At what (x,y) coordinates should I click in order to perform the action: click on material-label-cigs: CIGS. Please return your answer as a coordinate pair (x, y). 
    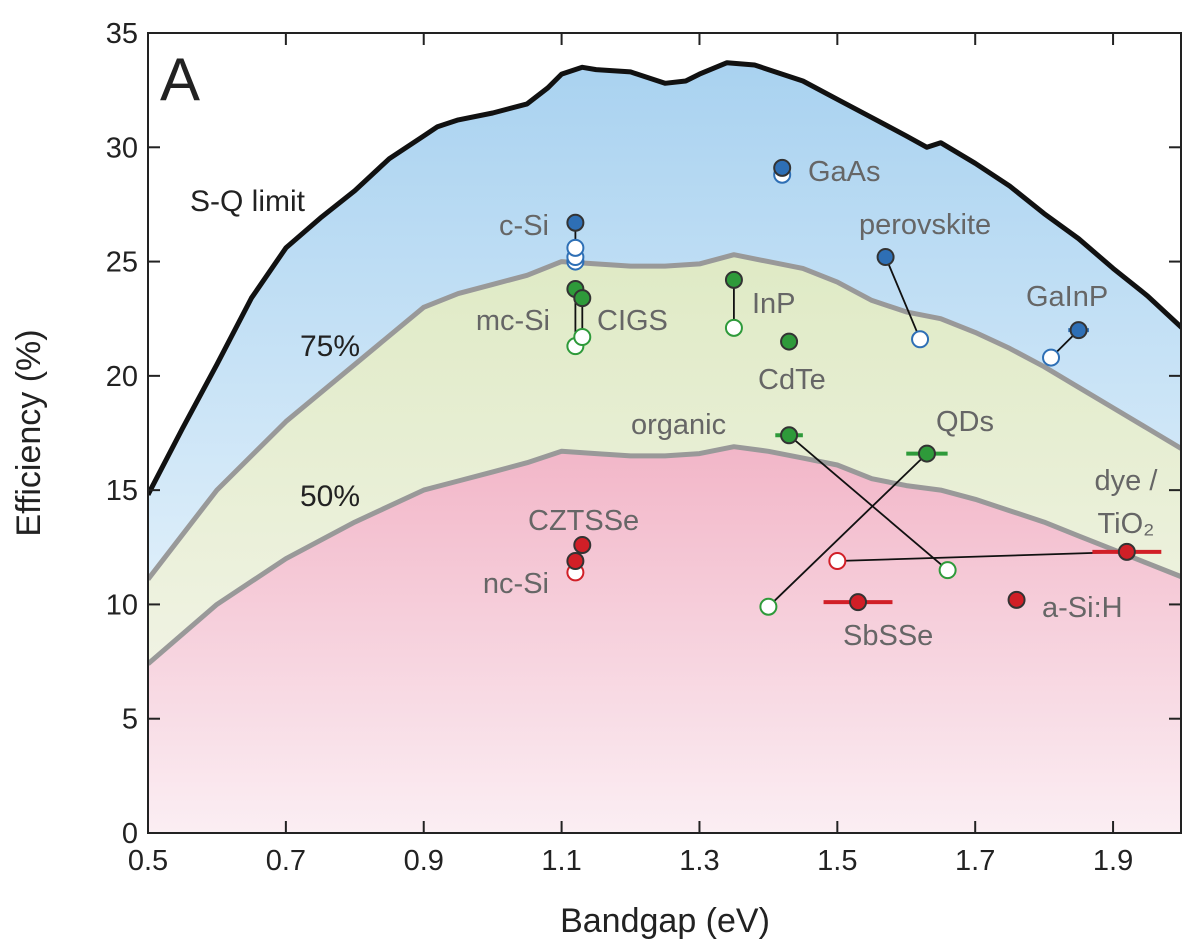
    Looking at the image, I should click on (632, 321).